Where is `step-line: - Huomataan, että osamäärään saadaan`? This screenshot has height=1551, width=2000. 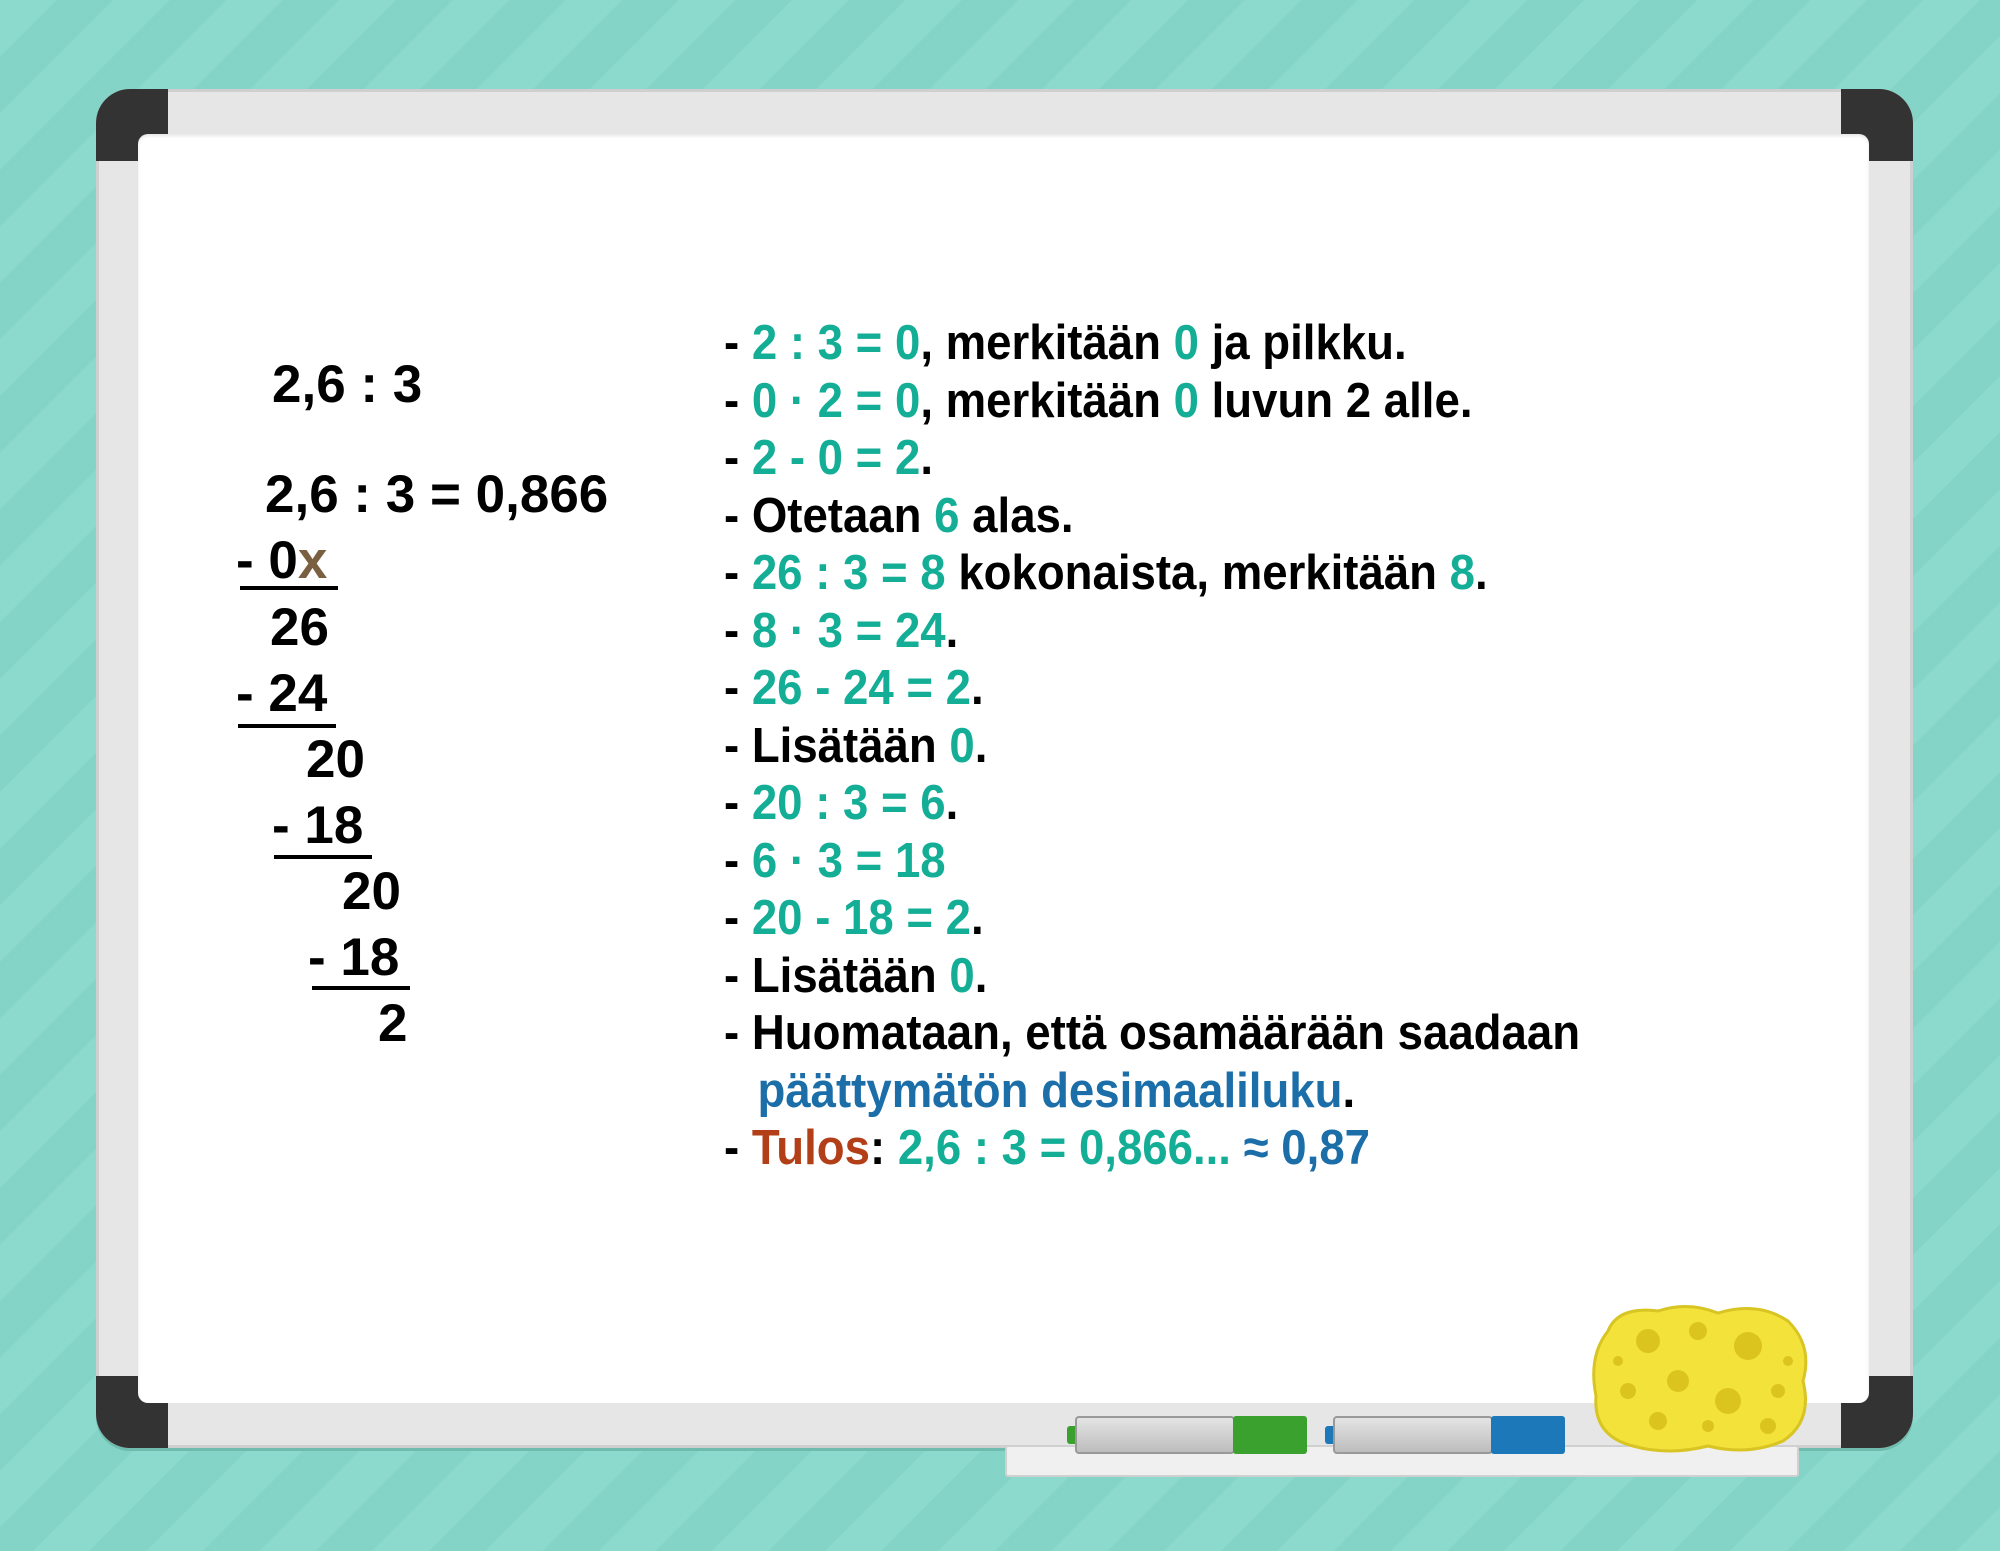
step-line: - Huomataan, että osamäärään saadaan is located at coordinates (1152, 1034).